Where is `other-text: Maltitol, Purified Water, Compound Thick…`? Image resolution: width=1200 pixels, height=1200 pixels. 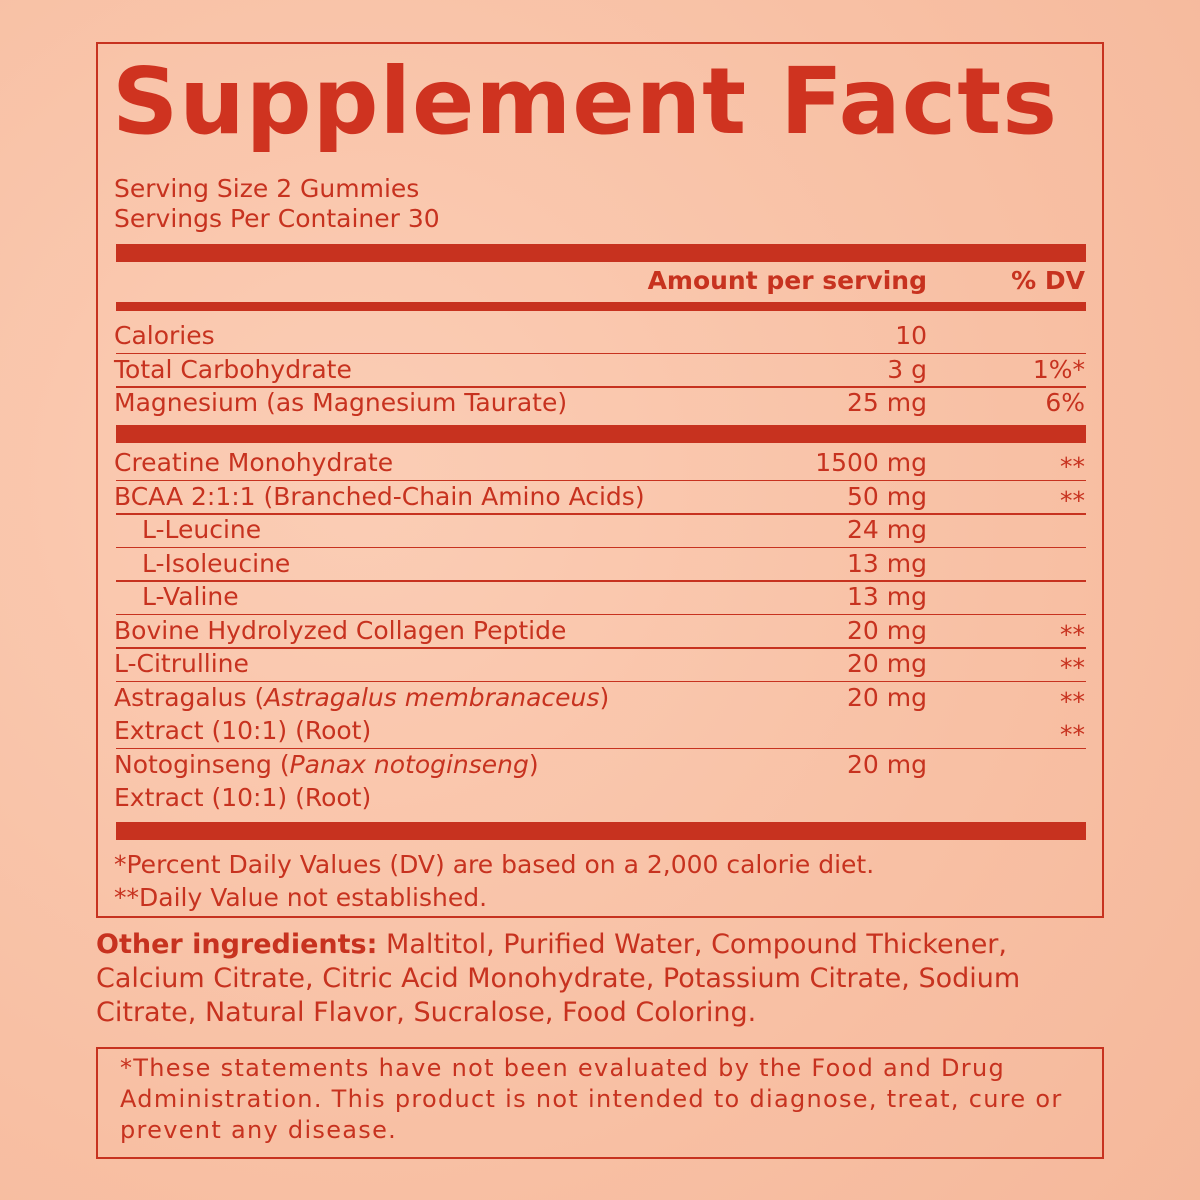
other-text: Maltitol, Purified Water, Compound Thick… is located at coordinates (558, 978).